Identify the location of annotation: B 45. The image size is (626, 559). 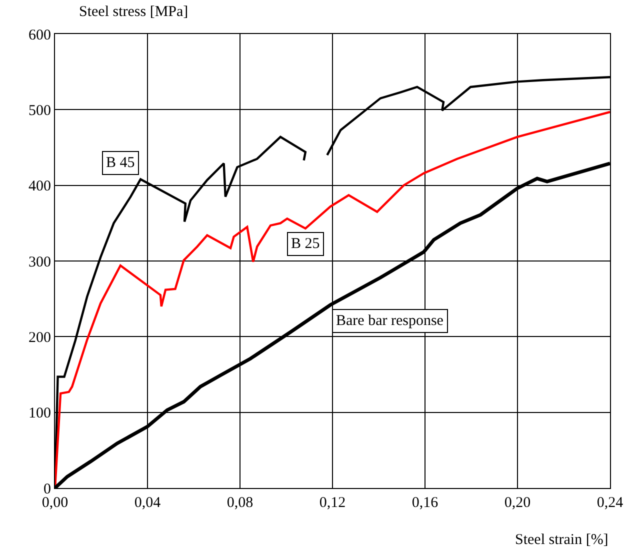
(120, 163).